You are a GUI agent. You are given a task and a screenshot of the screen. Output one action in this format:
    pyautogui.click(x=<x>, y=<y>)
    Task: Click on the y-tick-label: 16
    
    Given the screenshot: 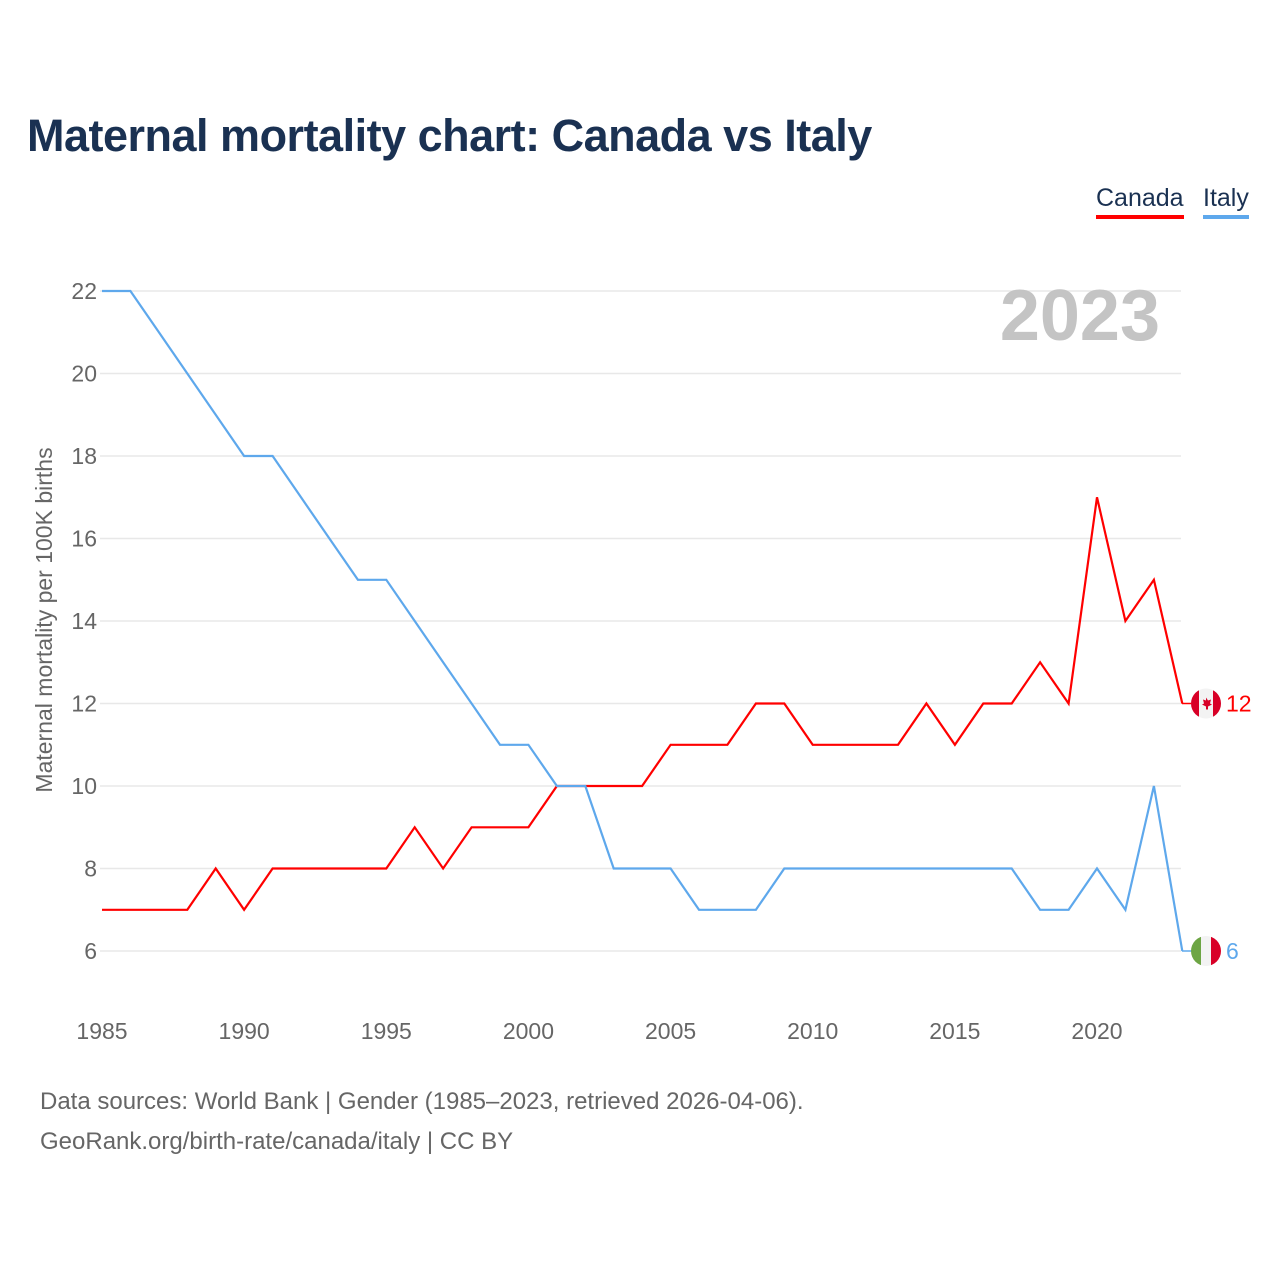 What is the action you would take?
    pyautogui.click(x=84, y=539)
    